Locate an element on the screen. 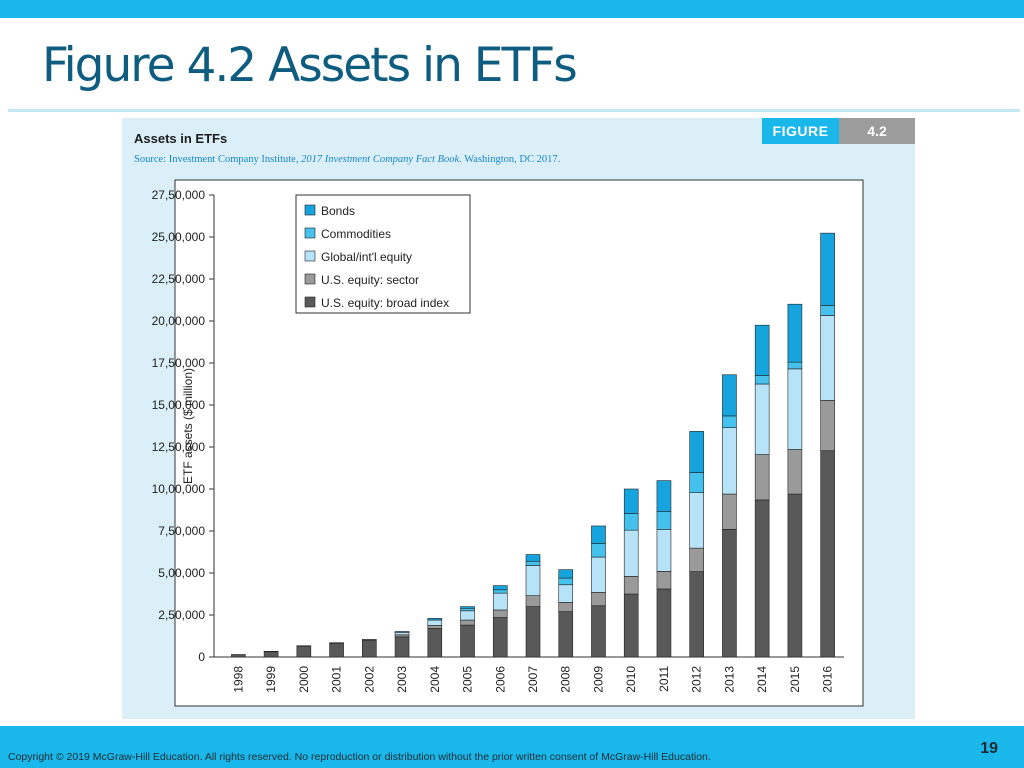  y-axis-title: ETF assets ($ million) is located at coordinates (188, 426).